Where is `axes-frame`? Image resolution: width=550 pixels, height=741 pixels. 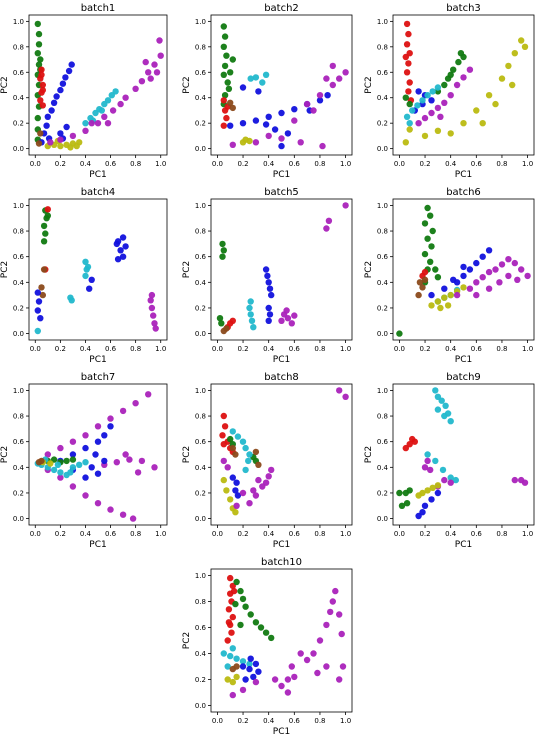
axes-frame is located at coordinates (98, 85).